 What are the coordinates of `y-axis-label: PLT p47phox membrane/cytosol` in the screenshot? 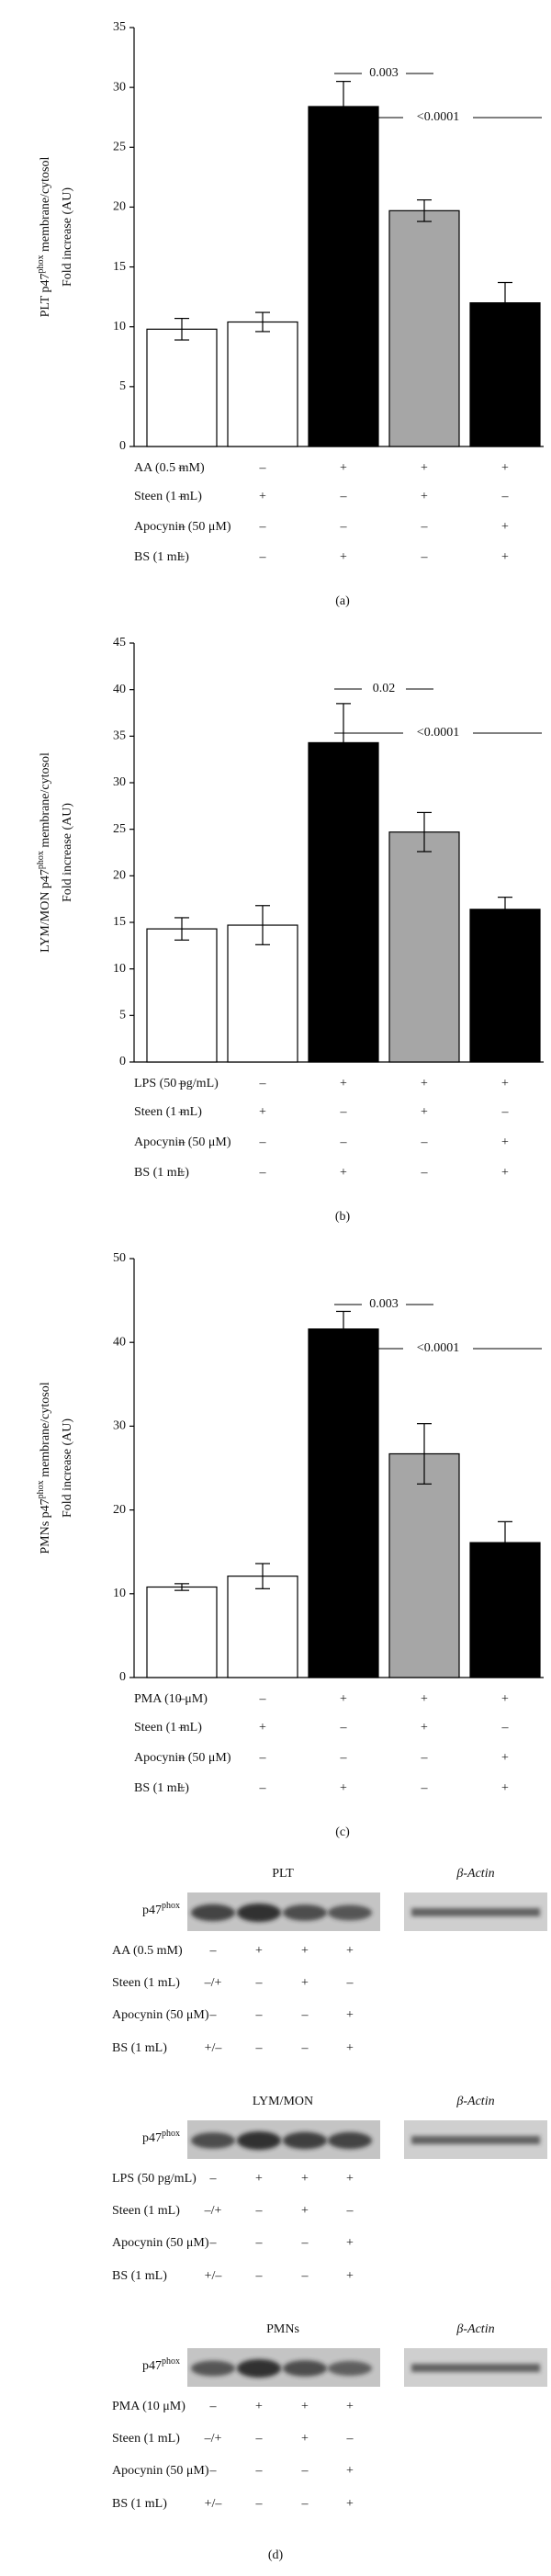 It's located at (44, 237).